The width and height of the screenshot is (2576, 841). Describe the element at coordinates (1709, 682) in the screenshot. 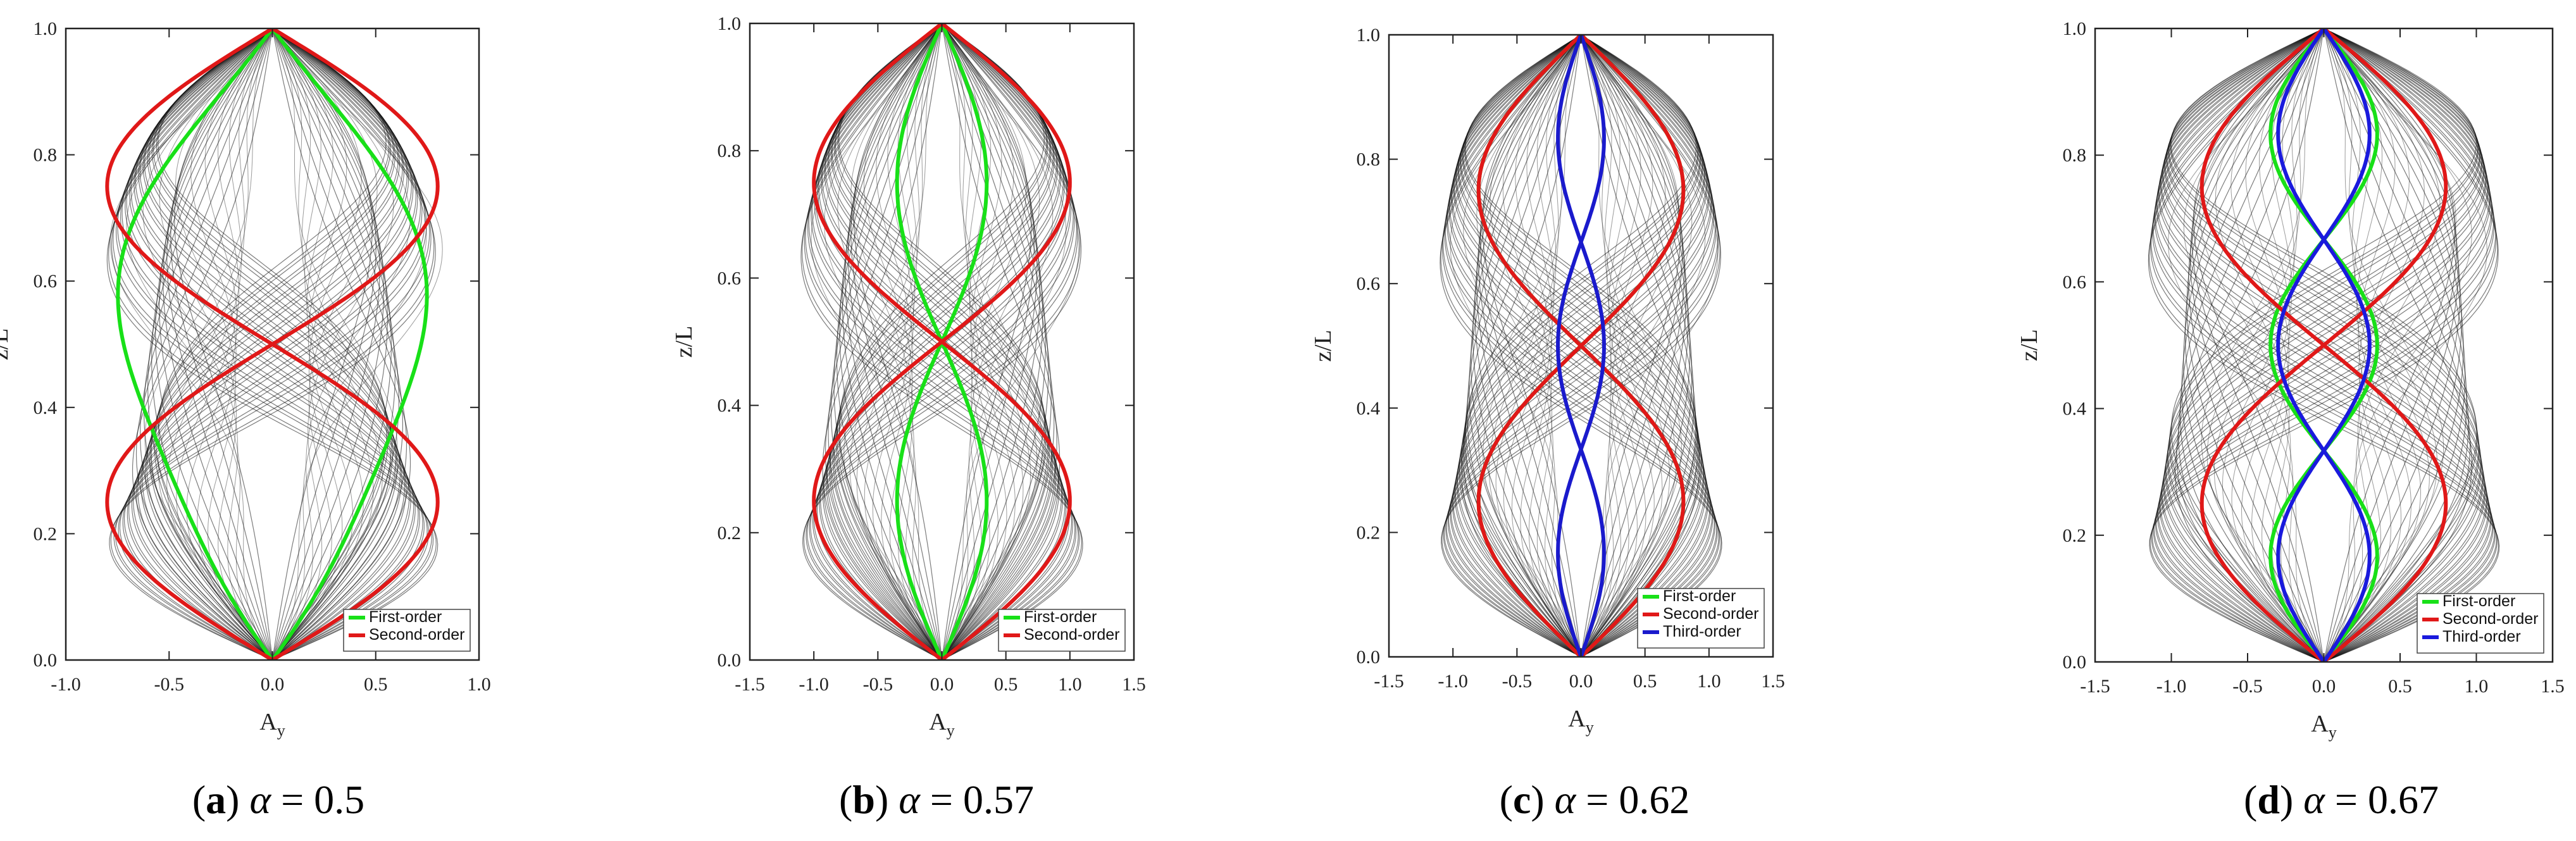

I see `x-tick-label: 1.0` at that location.